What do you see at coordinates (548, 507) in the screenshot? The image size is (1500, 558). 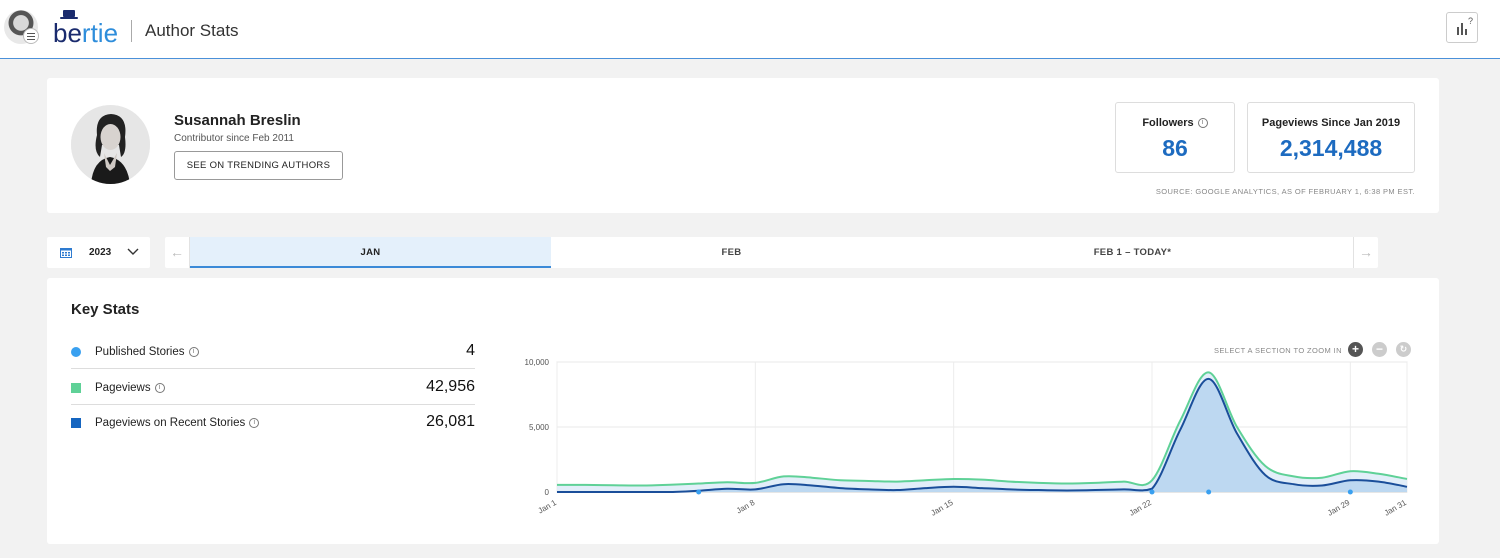 I see `x-tick-label: Jan 1` at bounding box center [548, 507].